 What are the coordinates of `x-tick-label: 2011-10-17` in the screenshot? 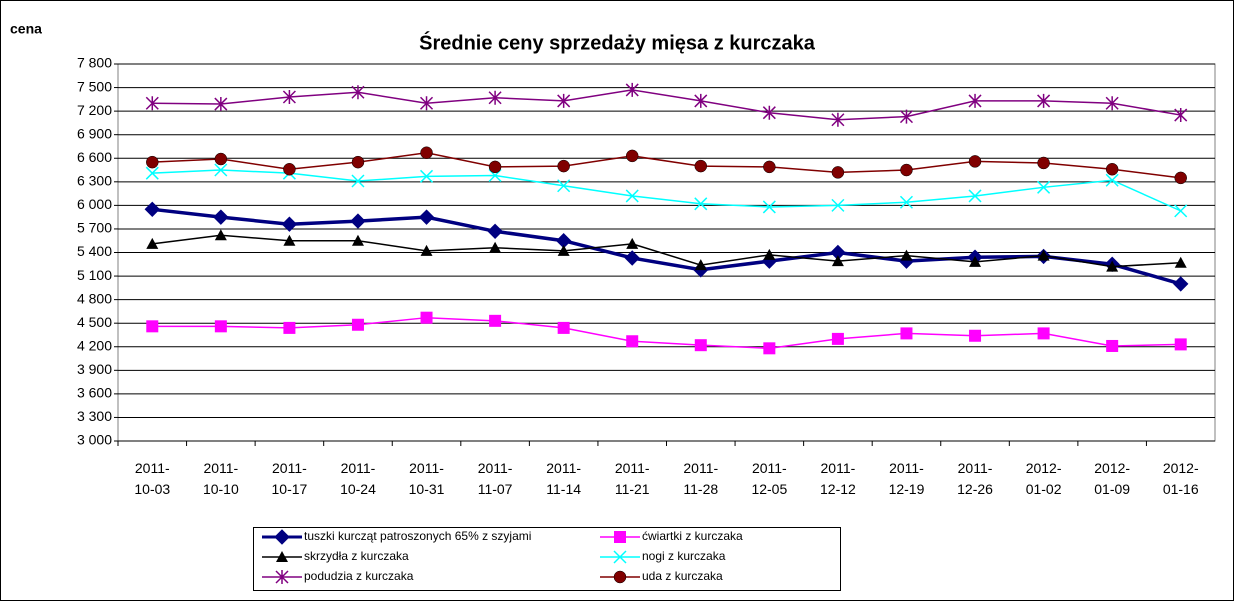 It's located at (289, 478).